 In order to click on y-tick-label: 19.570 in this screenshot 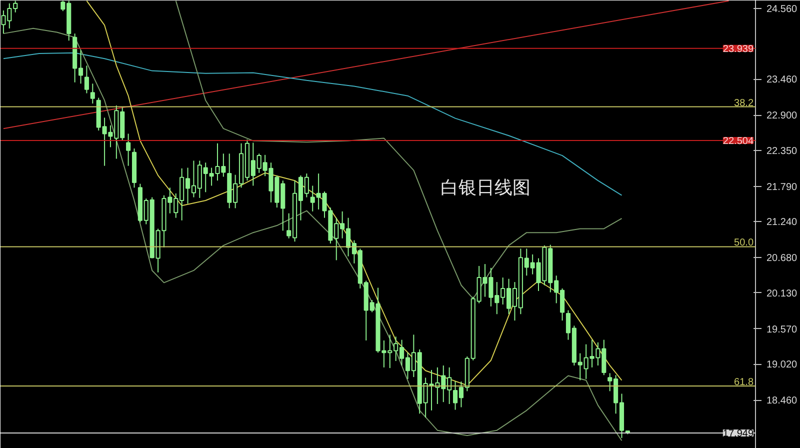, I will do `click(782, 330)`.